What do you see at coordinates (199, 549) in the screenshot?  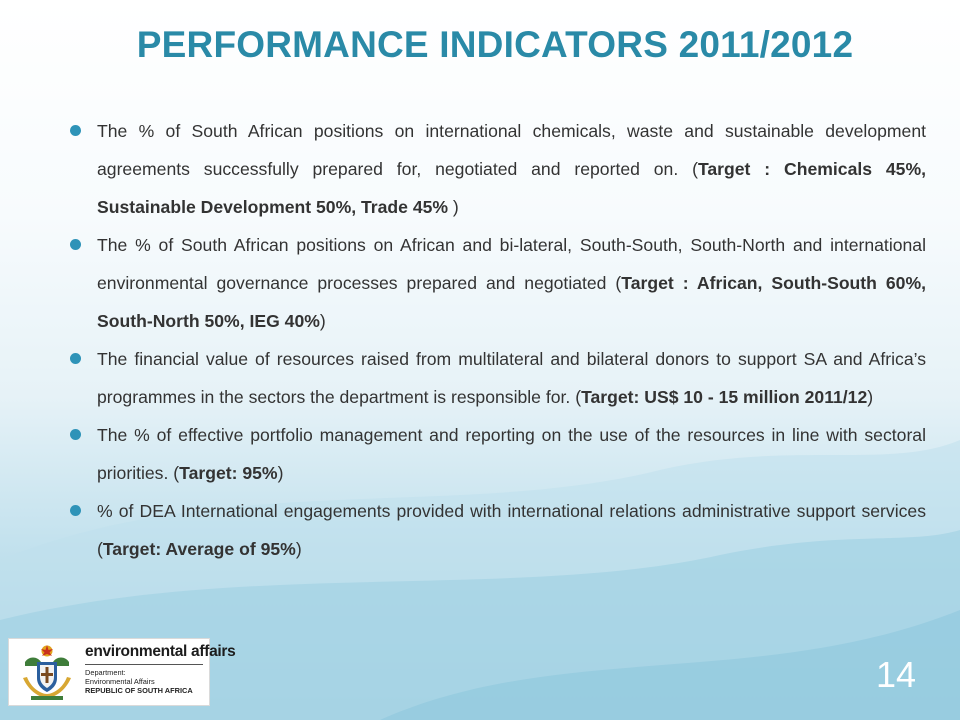 I see `target-text: Target: Average of 95%` at bounding box center [199, 549].